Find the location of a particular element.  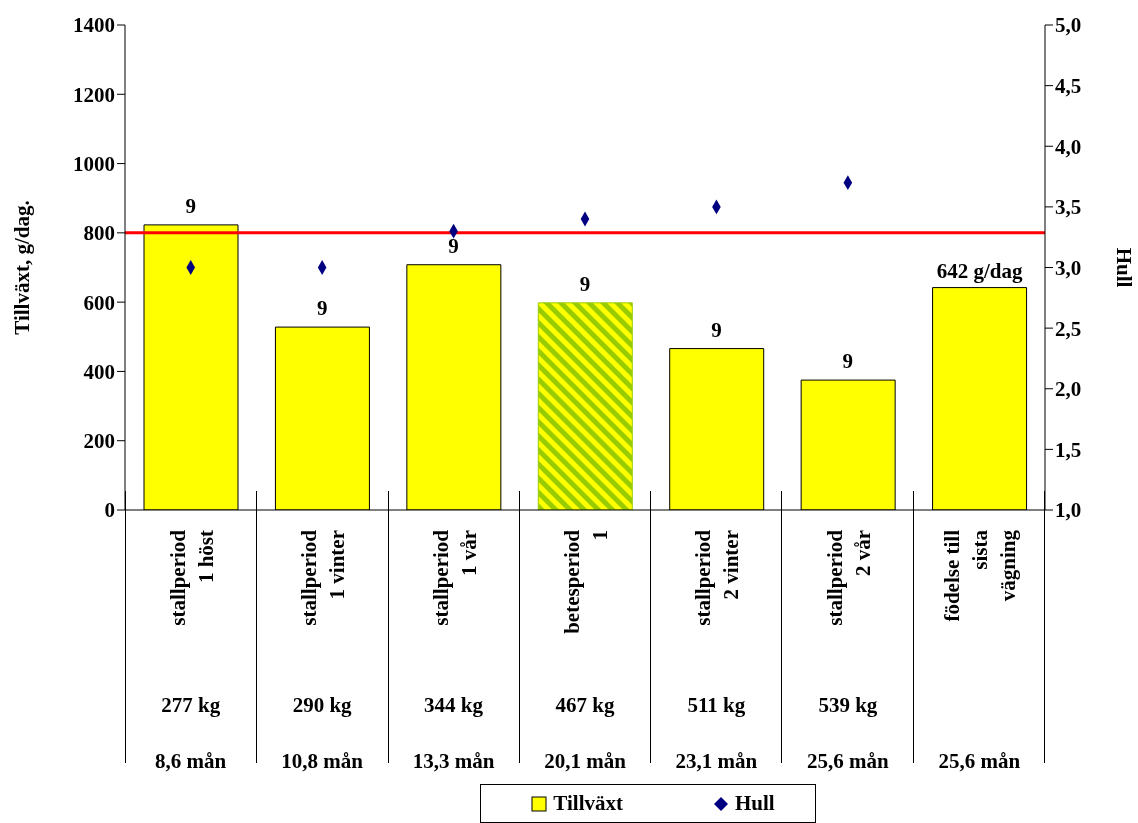

y2-tick-label: 3,0 is located at coordinates (1068, 267).